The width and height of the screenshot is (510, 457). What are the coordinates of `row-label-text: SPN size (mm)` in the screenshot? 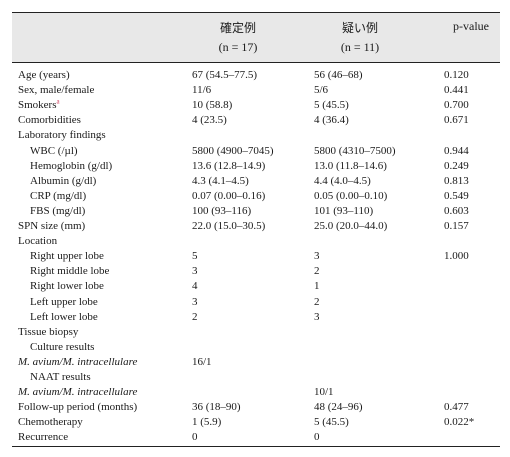 It's located at (52, 226).